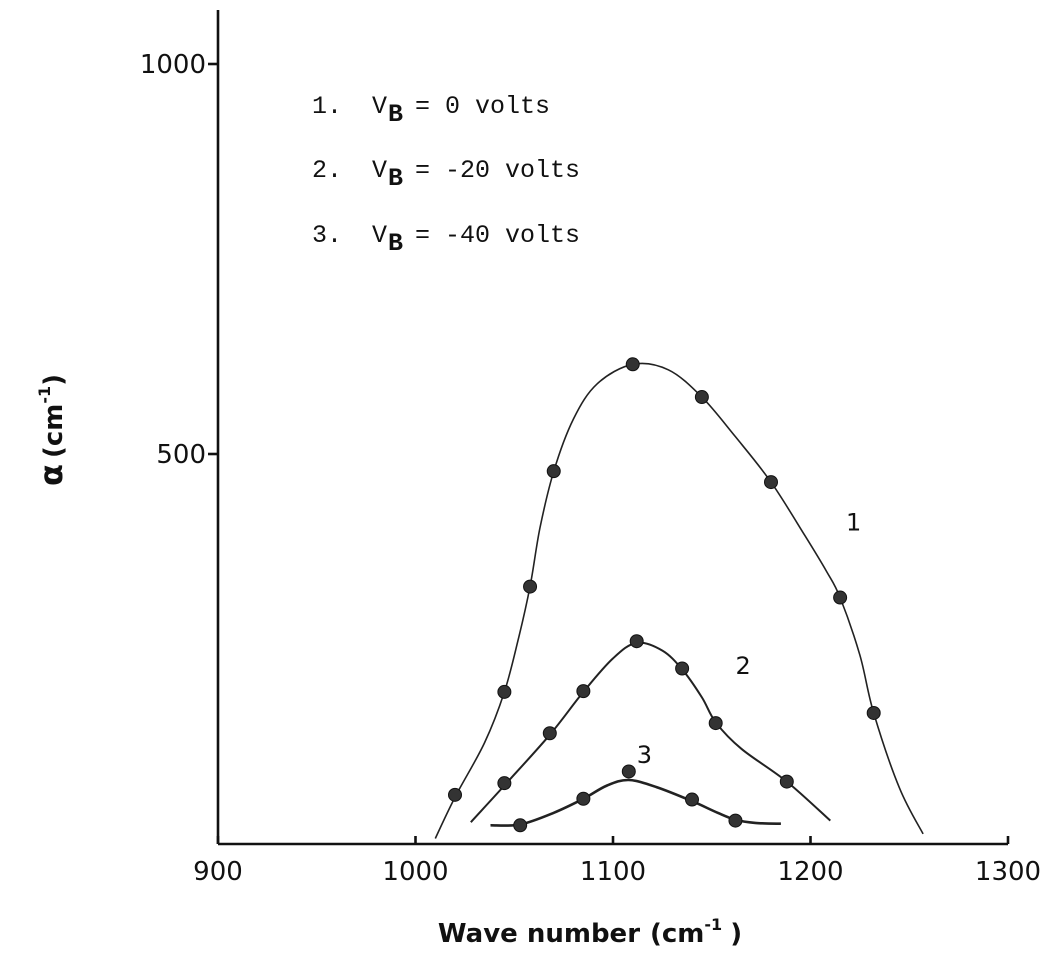 The image size is (1043, 965). Describe the element at coordinates (497, 170) in the screenshot. I see `legend-value: = -20 volts` at that location.